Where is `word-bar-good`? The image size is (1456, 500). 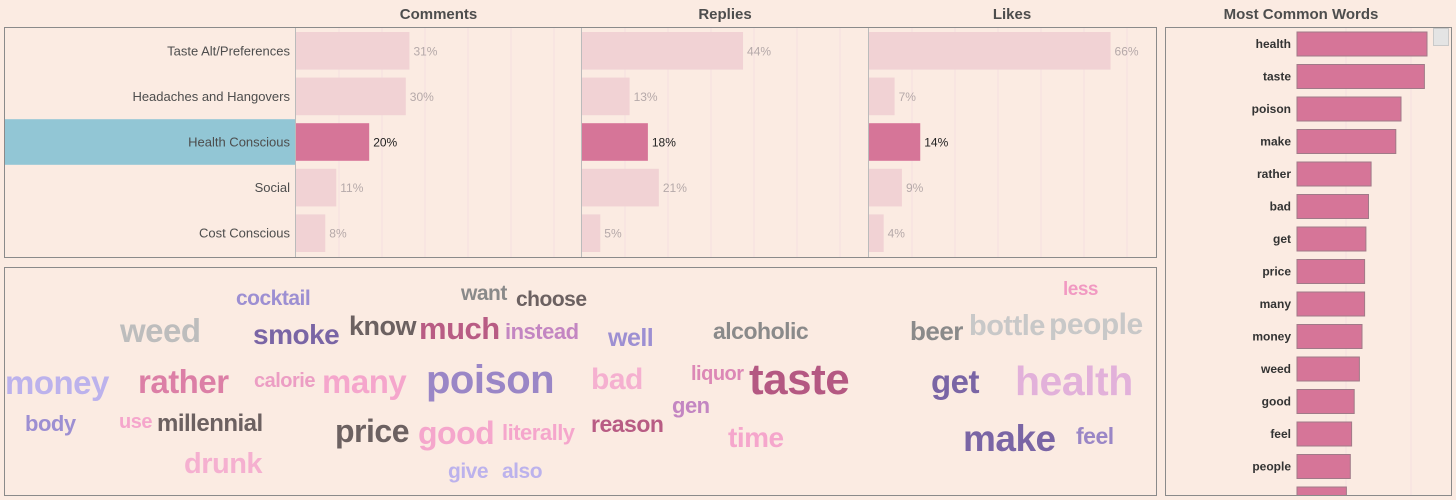
word-bar-good is located at coordinates (1325, 401).